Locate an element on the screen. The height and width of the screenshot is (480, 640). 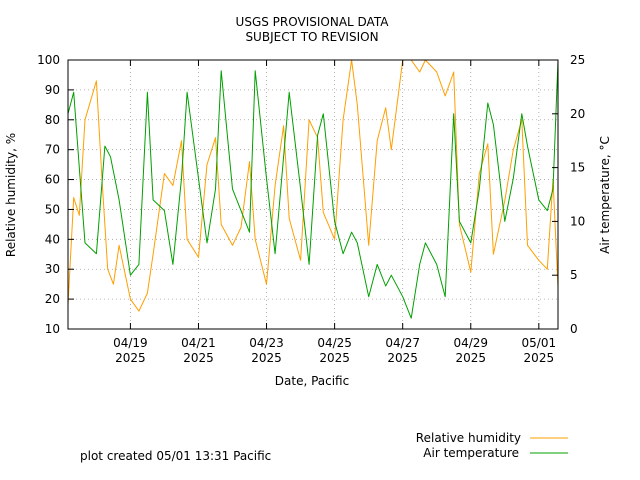
y-tick-label: 20 is located at coordinates (52, 299).